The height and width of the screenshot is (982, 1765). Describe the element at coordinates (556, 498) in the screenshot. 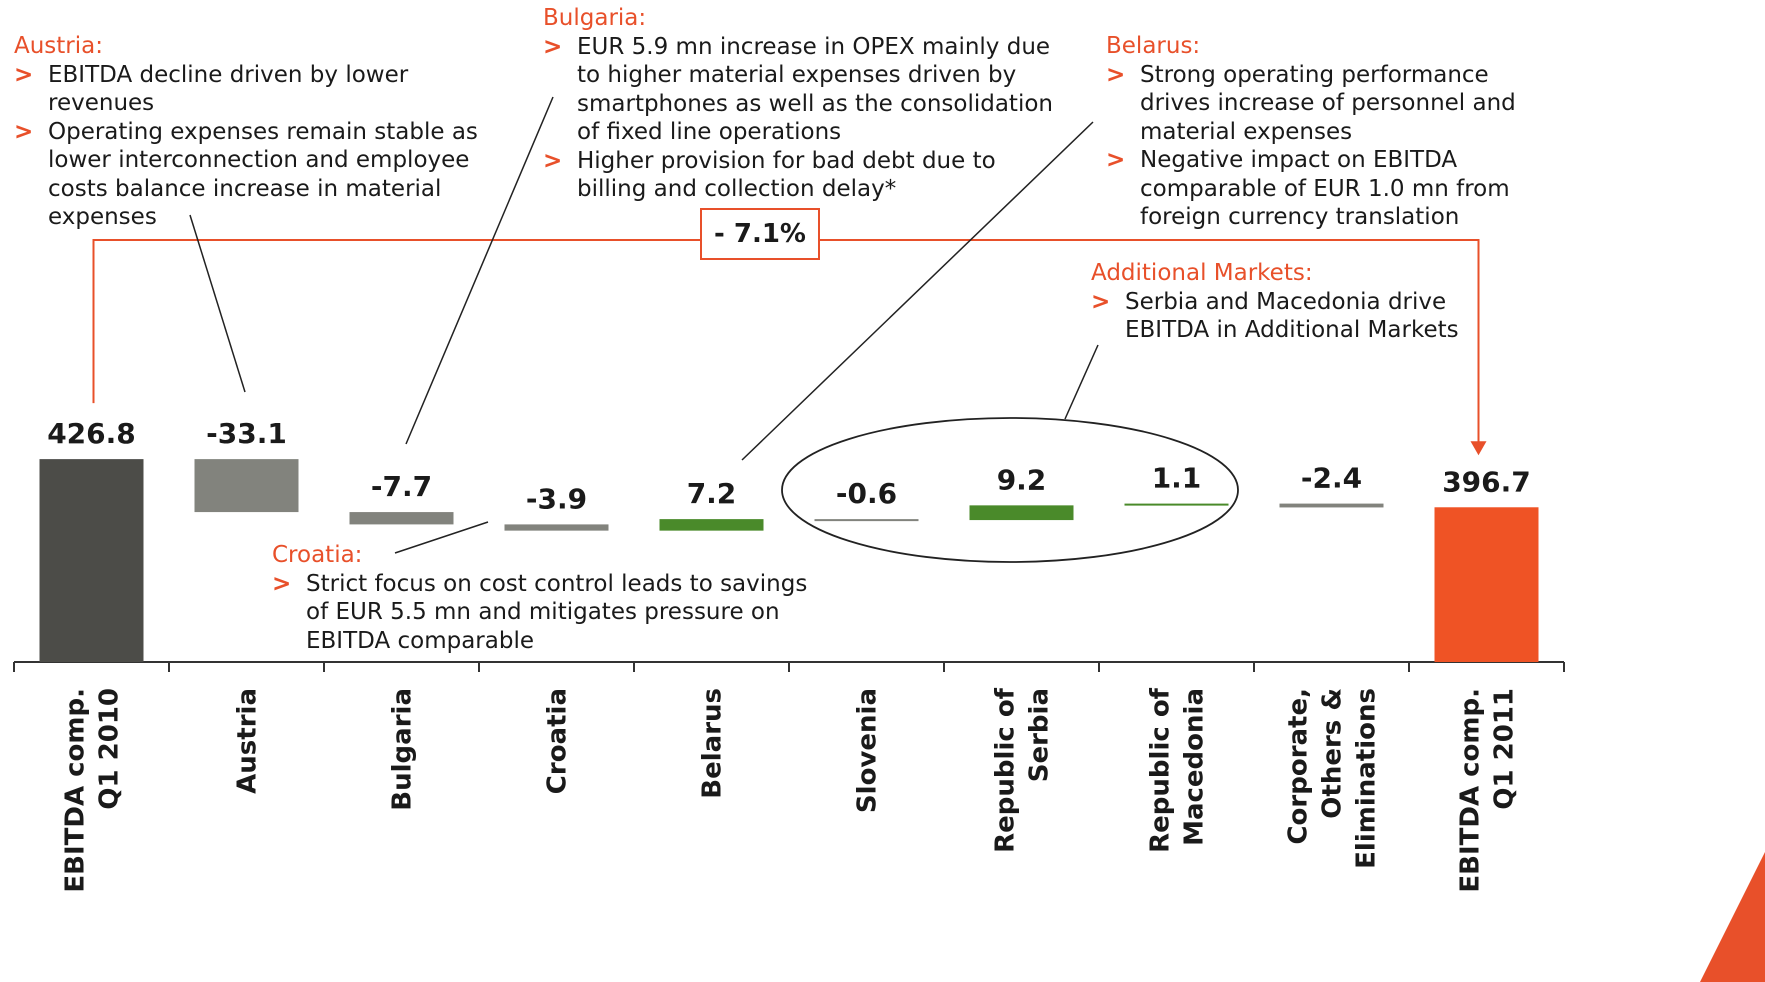

I see `data-label: -3.9` at that location.